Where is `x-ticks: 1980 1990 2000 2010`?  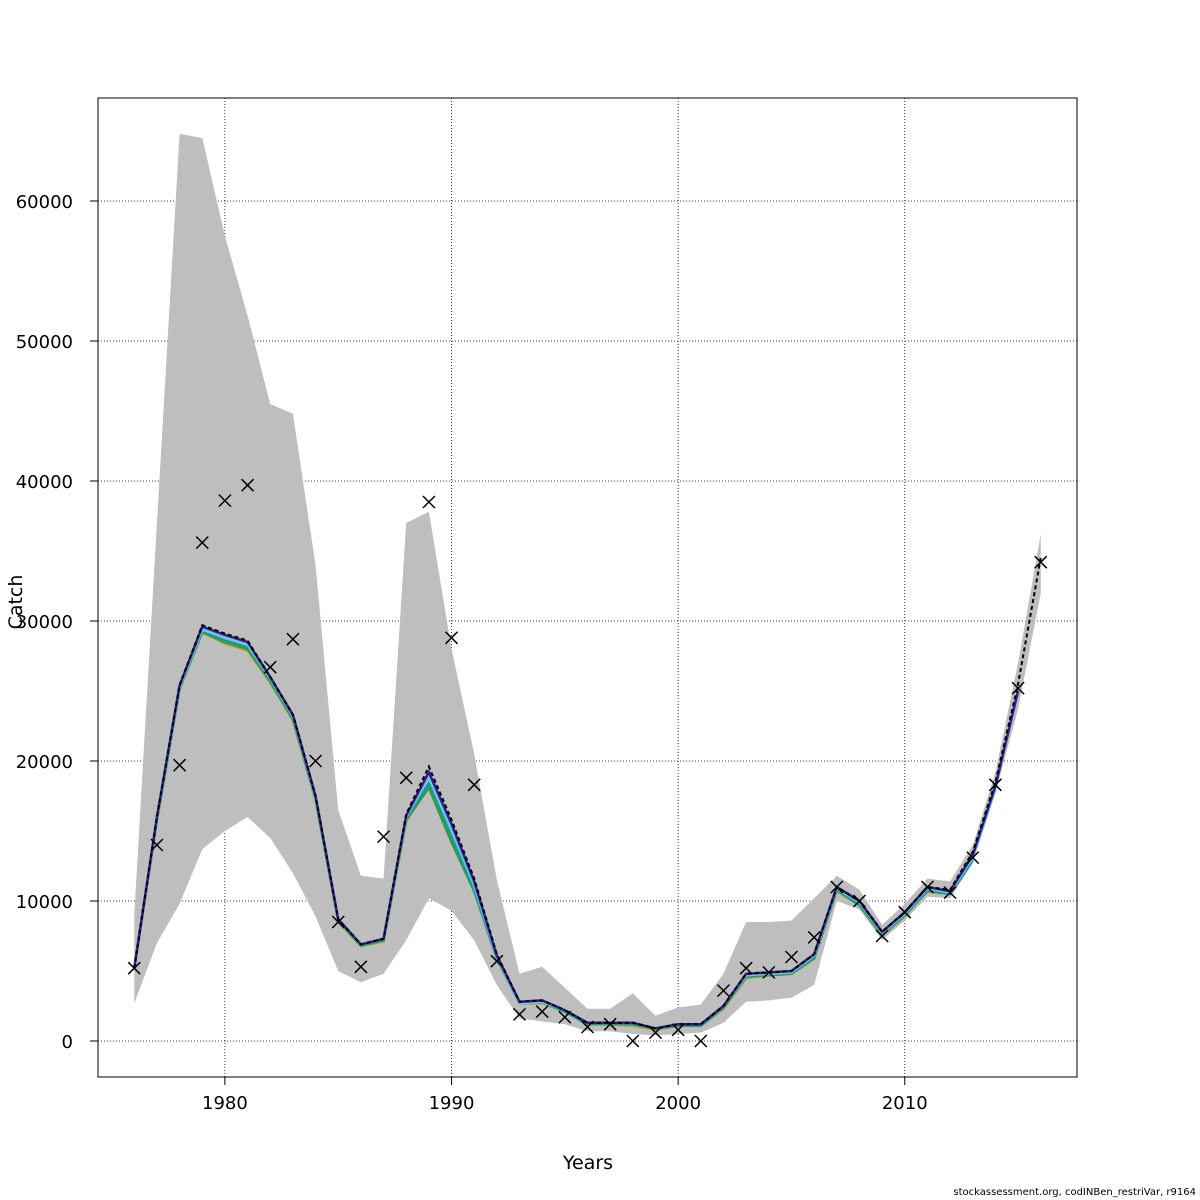
x-ticks: 1980 1990 2000 2010 is located at coordinates (565, 1095).